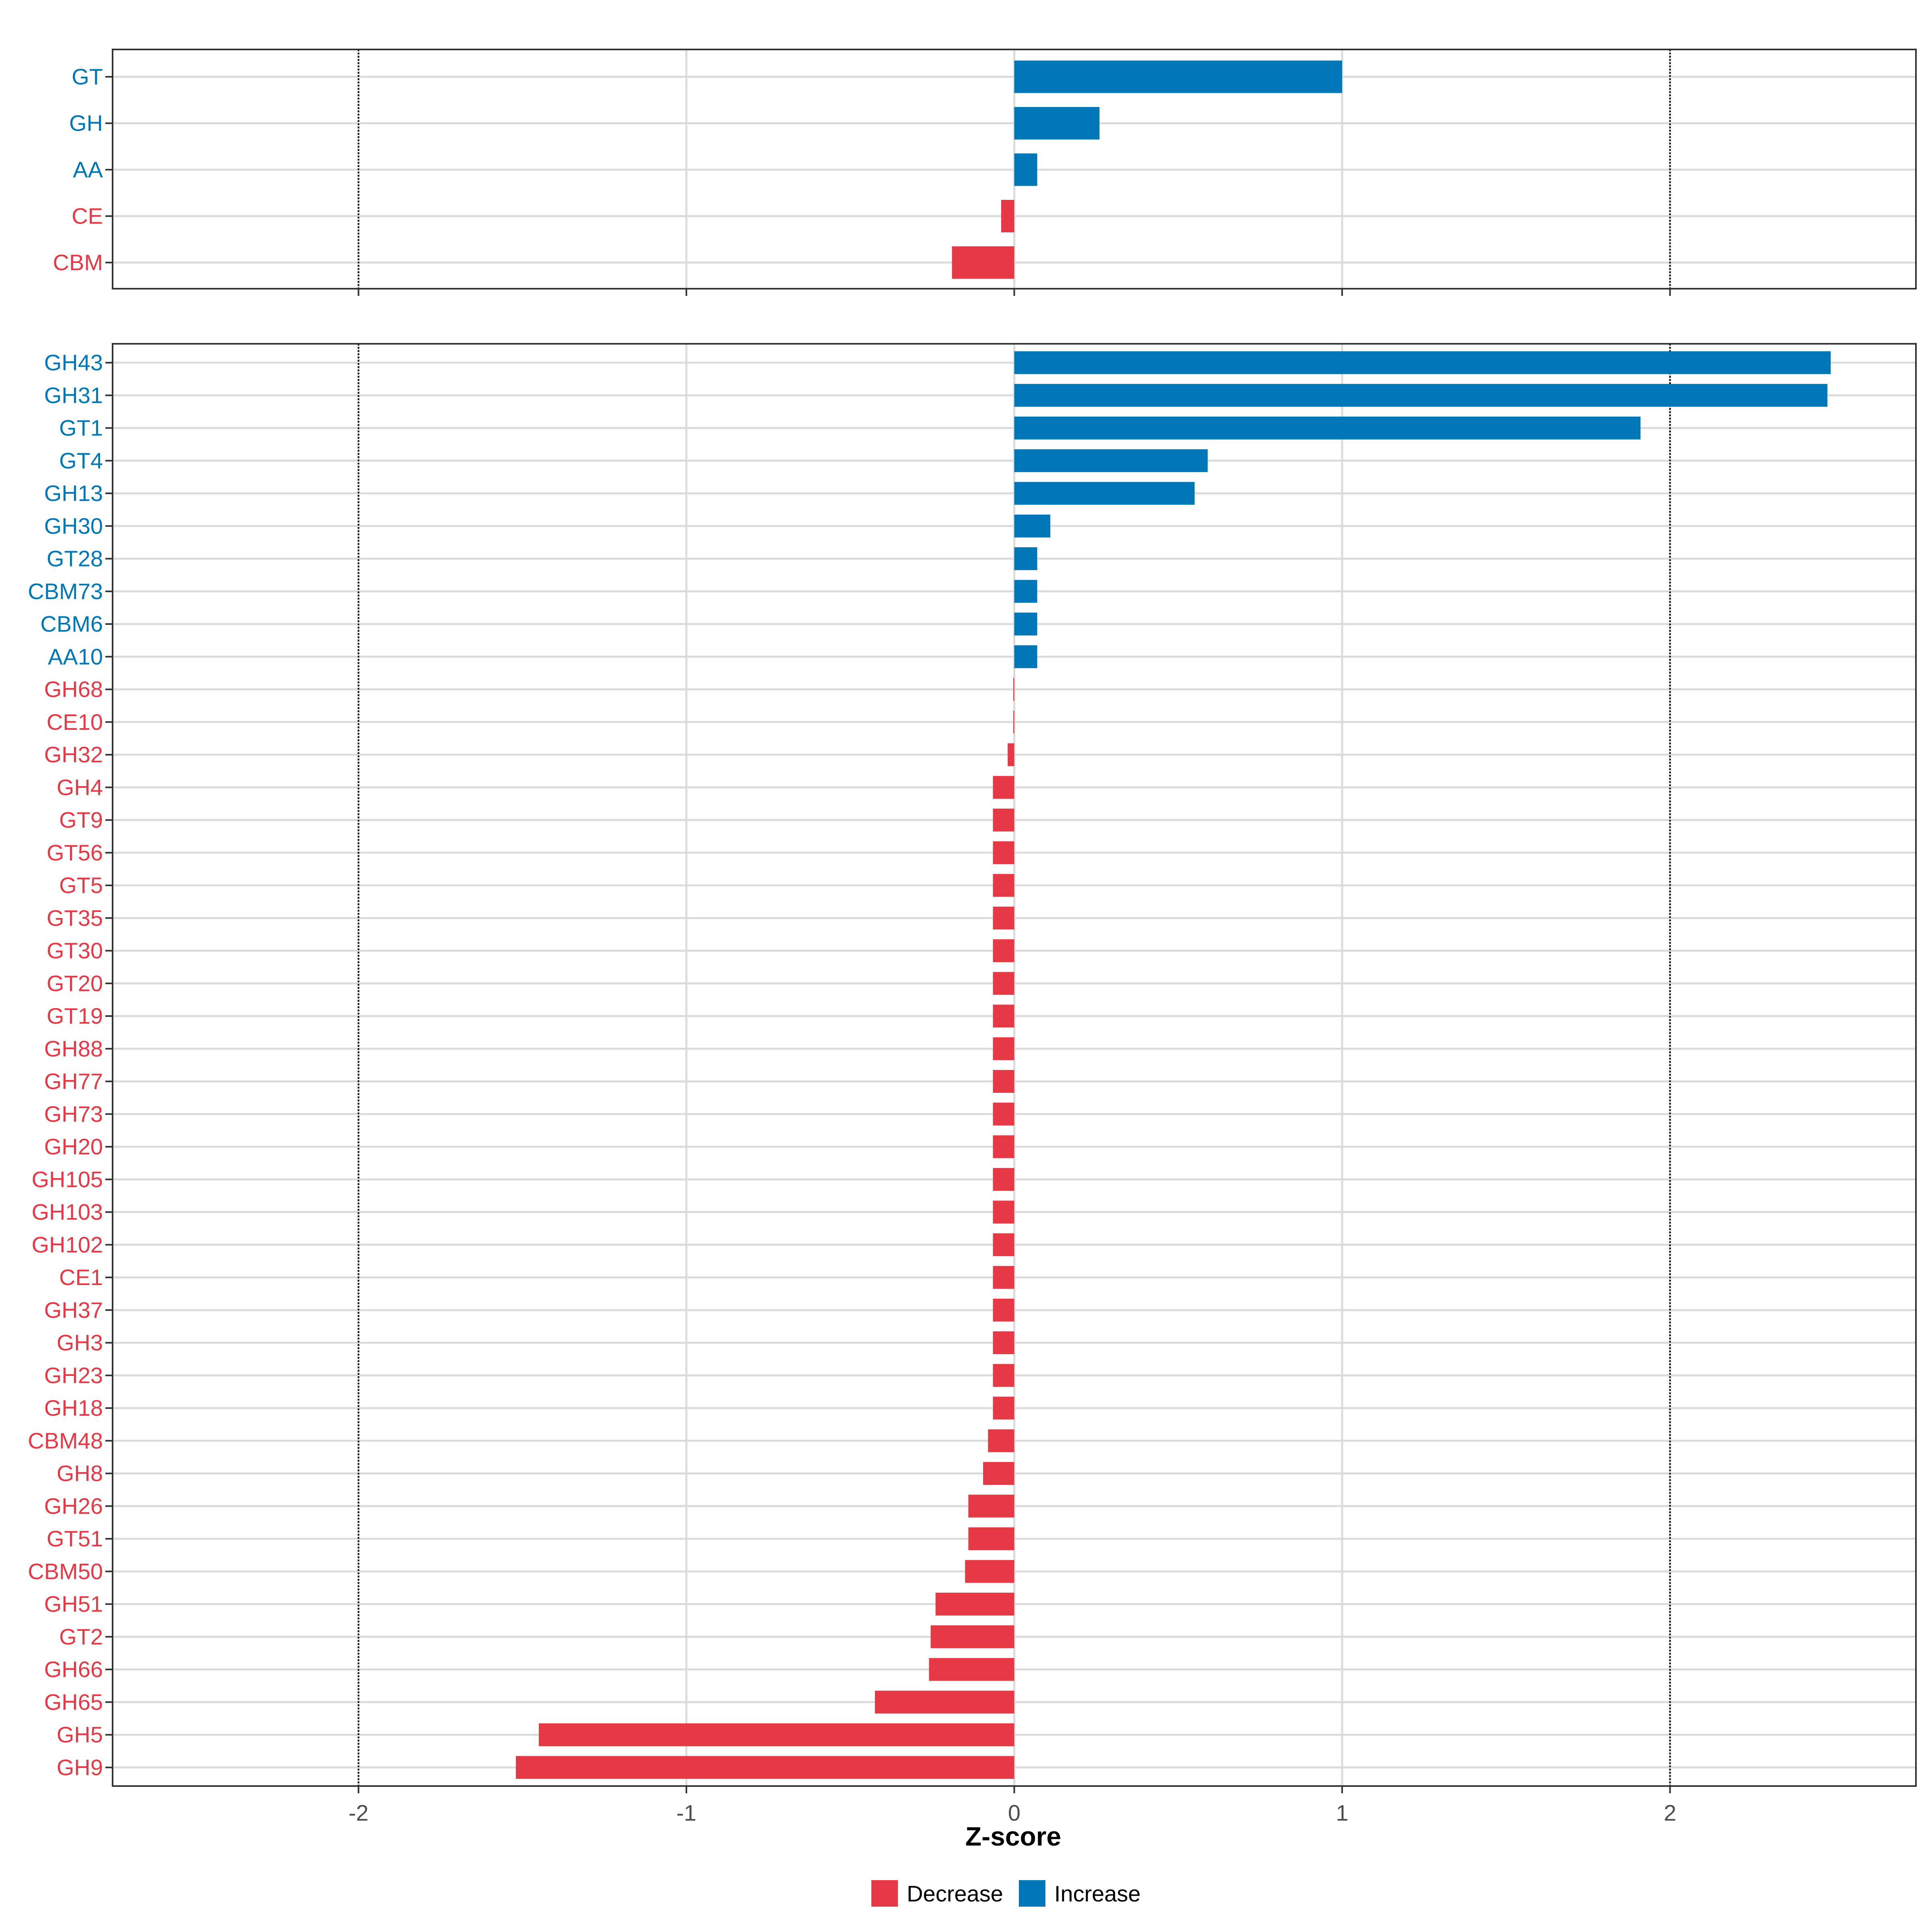  Describe the element at coordinates (944, 1702) in the screenshot. I see `bar-gh65` at that location.